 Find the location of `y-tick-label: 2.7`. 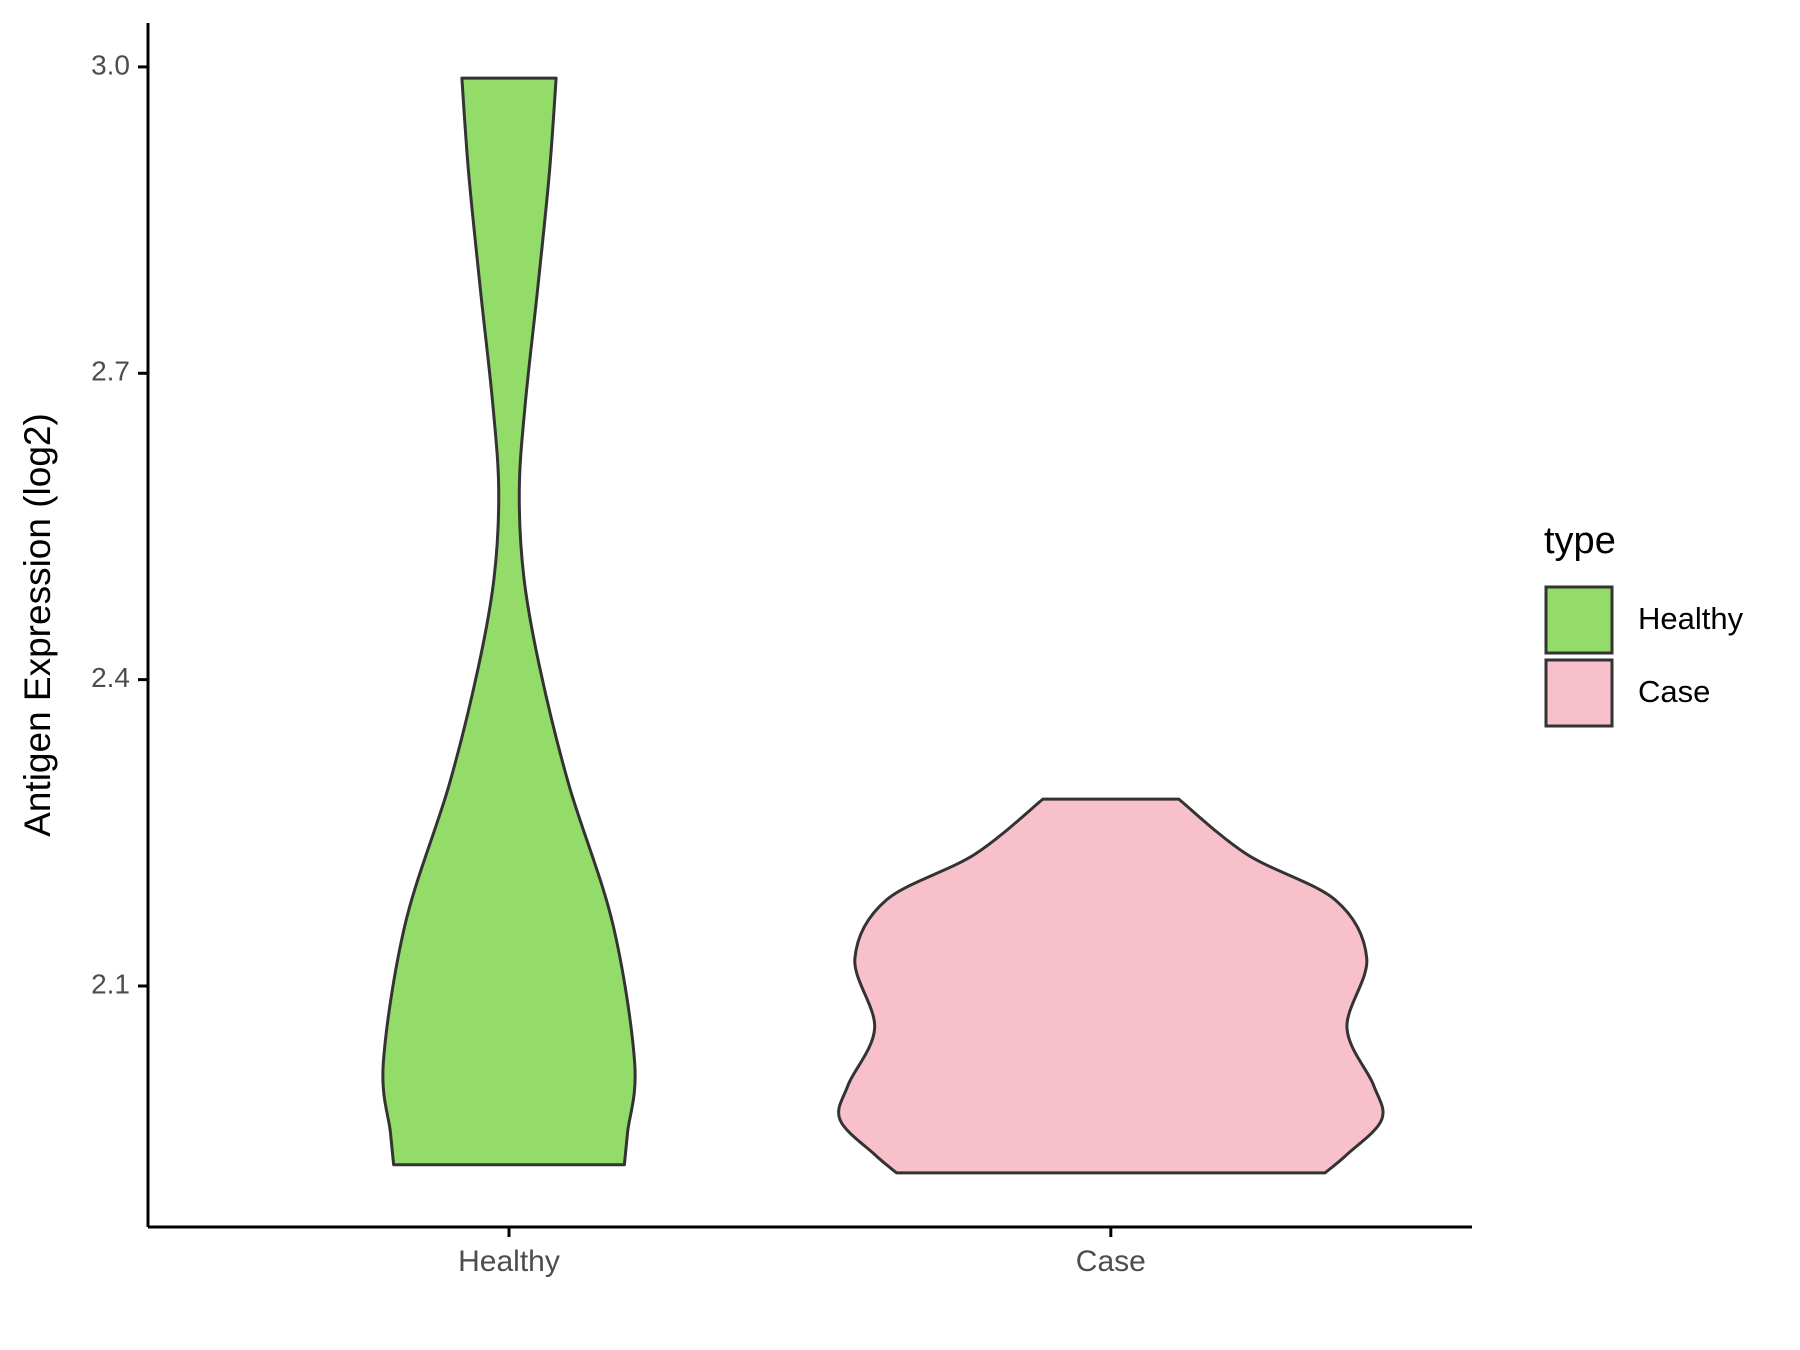

y-tick-label: 2.7 is located at coordinates (110, 371).